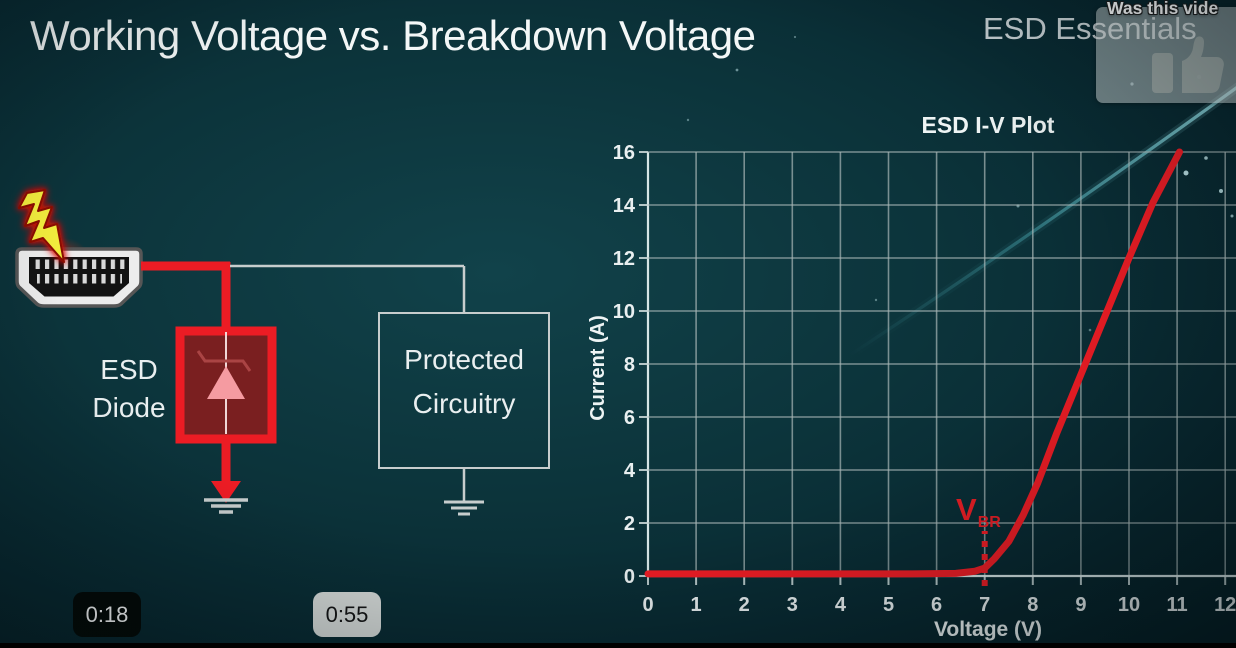 The image size is (1236, 648). I want to click on svg-text: 3, so click(792, 605).